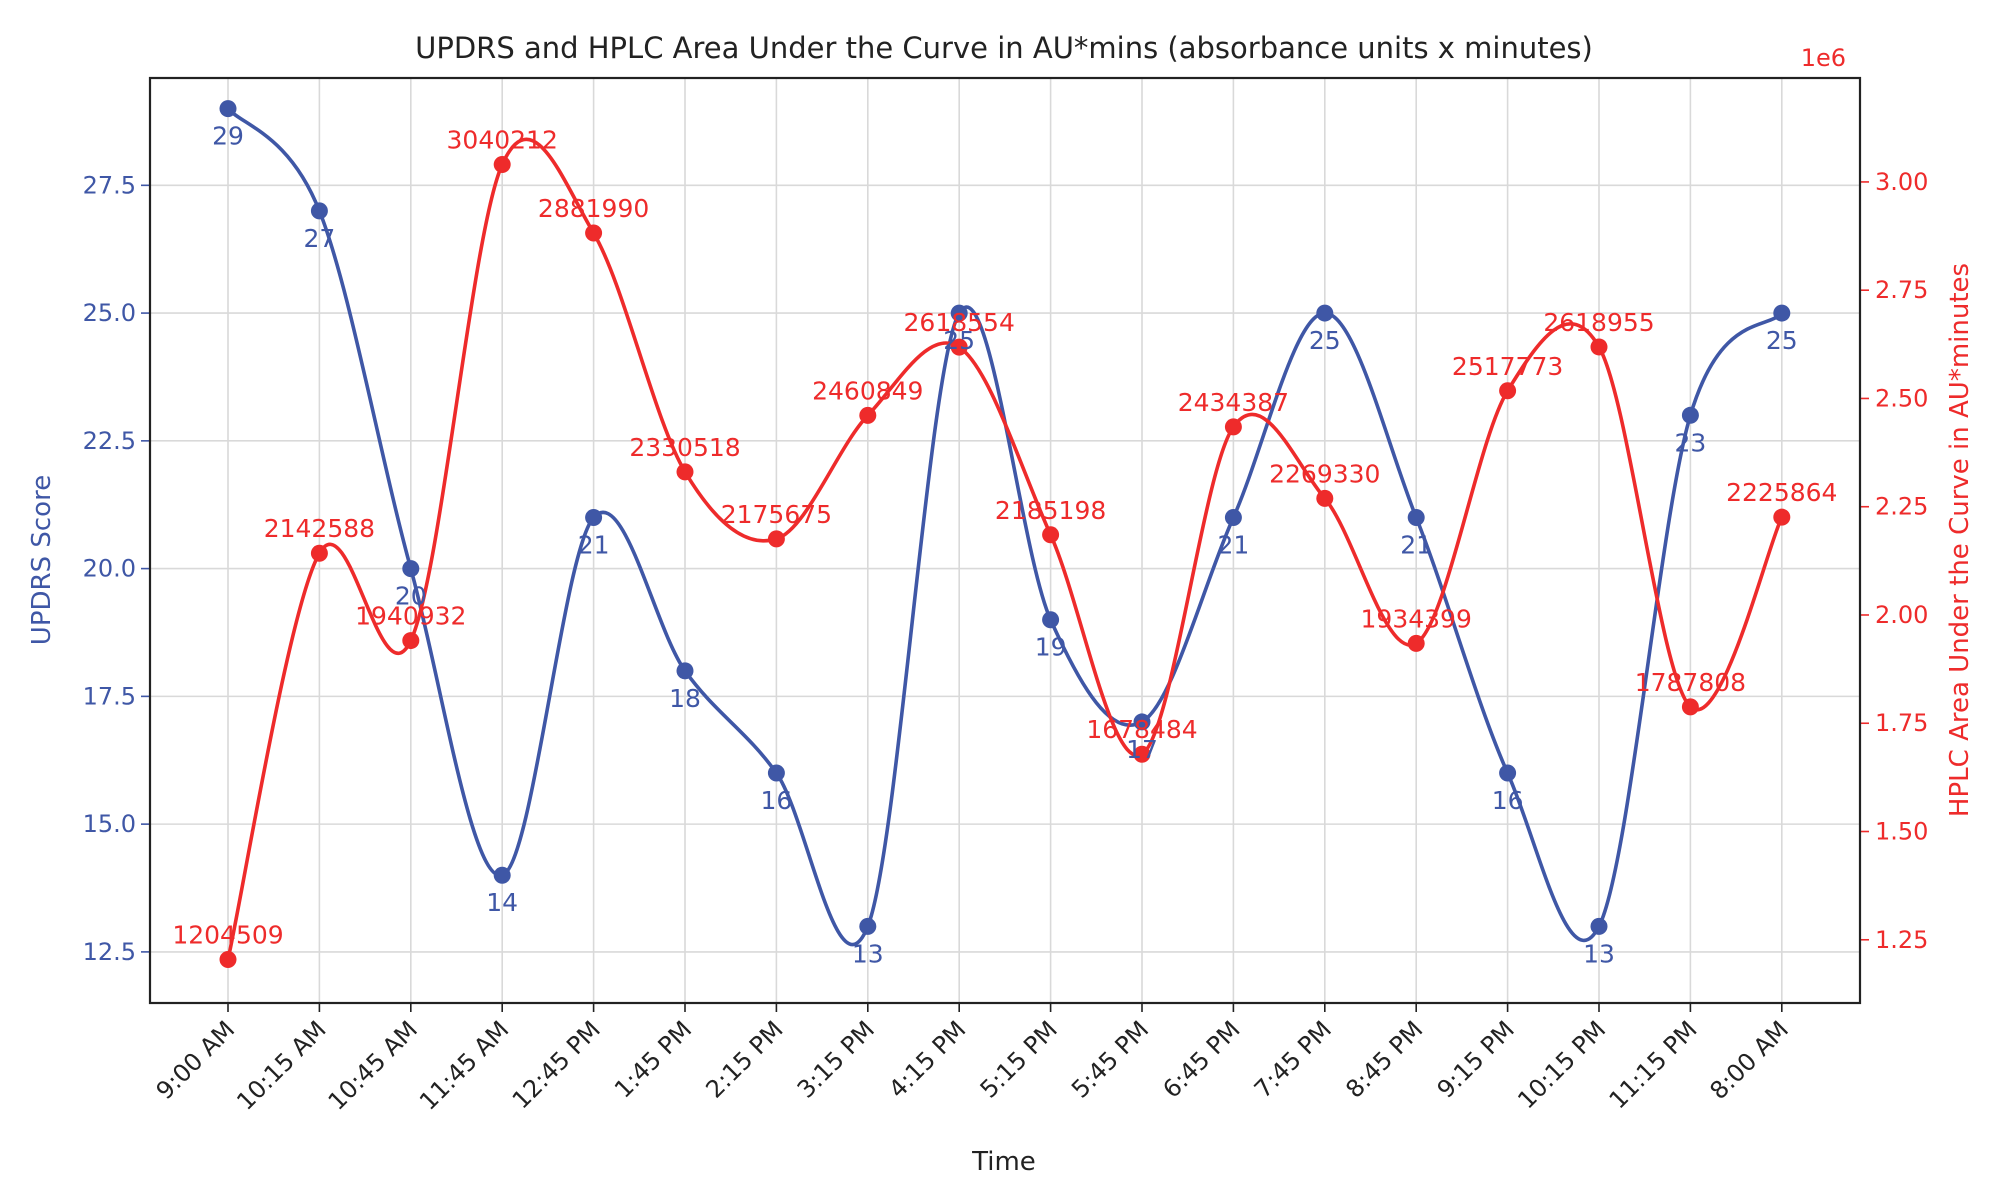  Describe the element at coordinates (1901, 290) in the screenshot. I see `right-y-tick-label: 2.75` at that location.